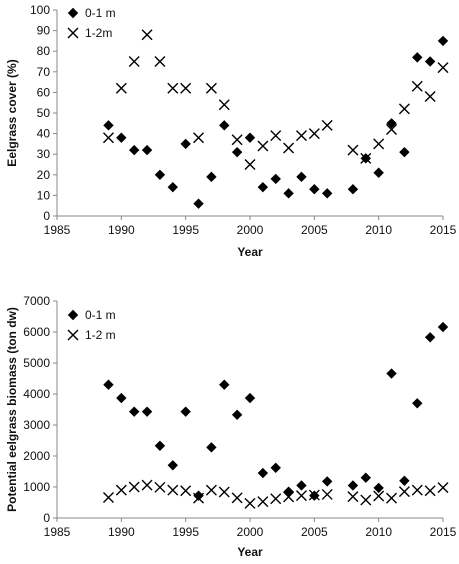 The width and height of the screenshot is (459, 564). Describe the element at coordinates (36, 363) in the screenshot. I see `y-tick-label: 5000` at that location.